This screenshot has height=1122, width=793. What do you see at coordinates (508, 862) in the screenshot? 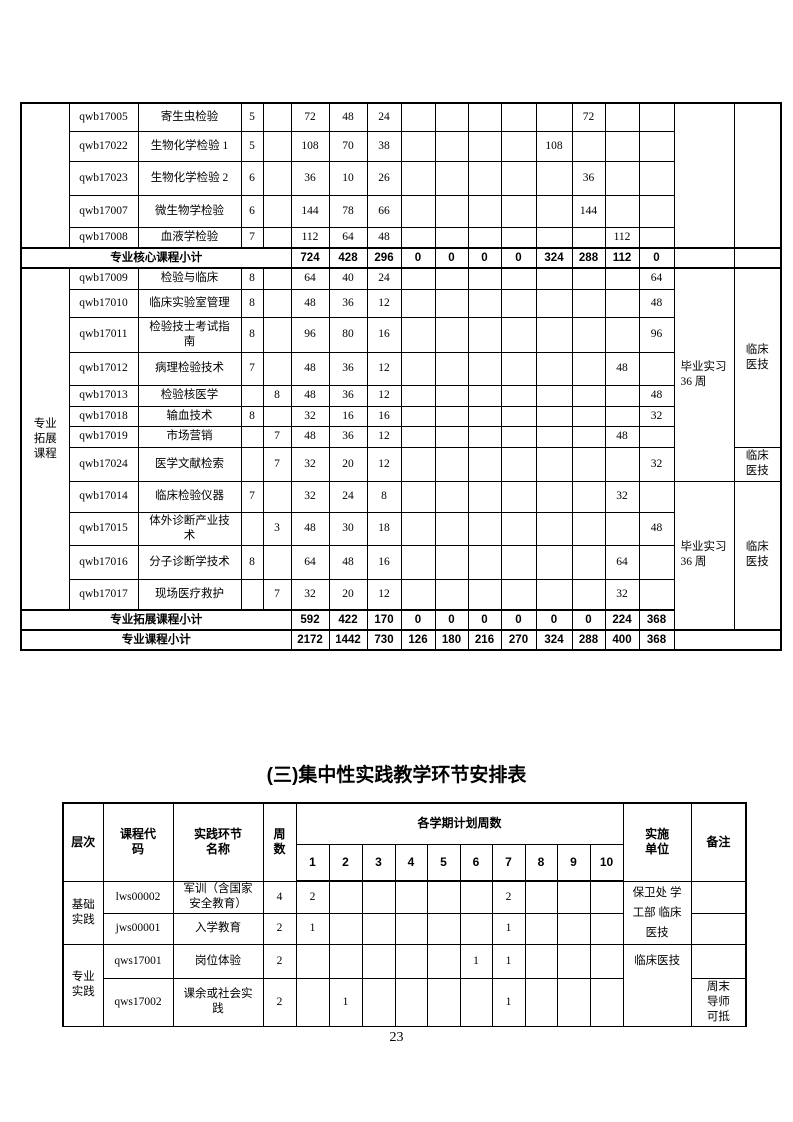
I see `semester-header: 7` at bounding box center [508, 862].